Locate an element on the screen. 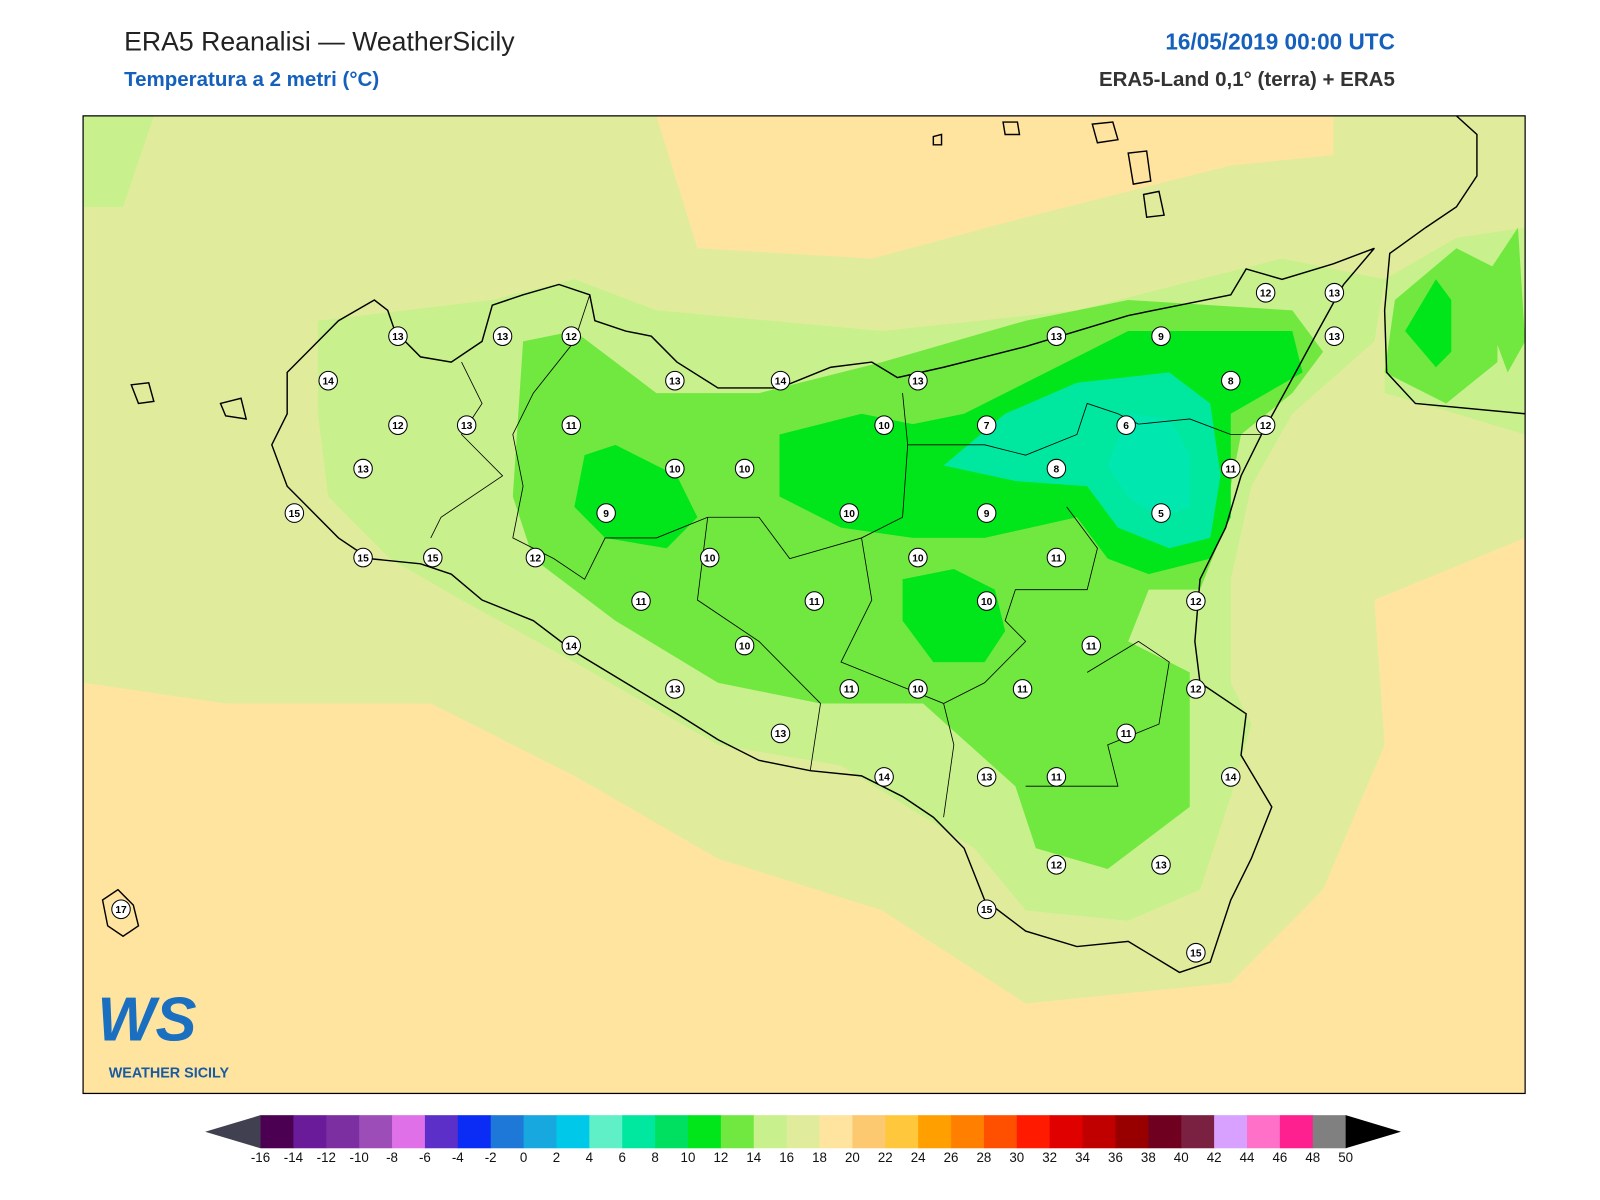  colorbar-tick-label: -8 is located at coordinates (392, 1157).